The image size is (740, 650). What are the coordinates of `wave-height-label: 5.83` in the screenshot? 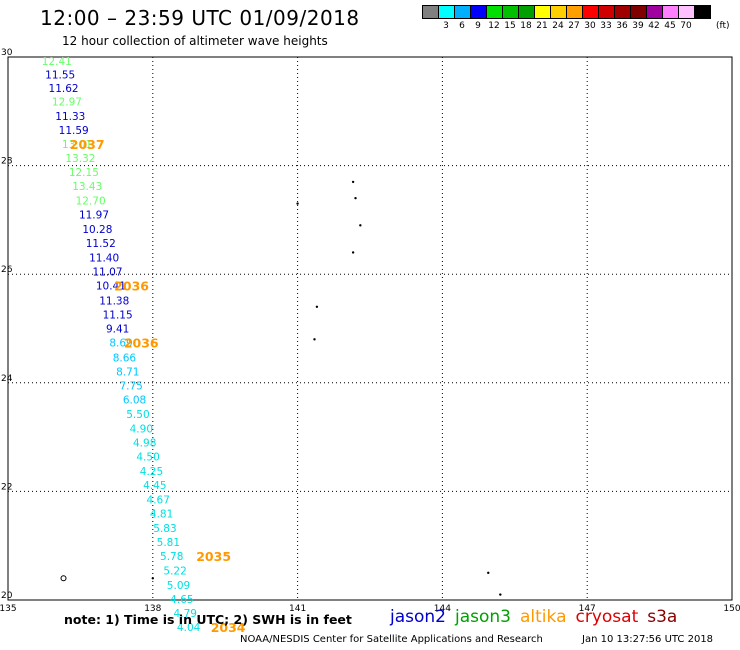 It's located at (164, 529).